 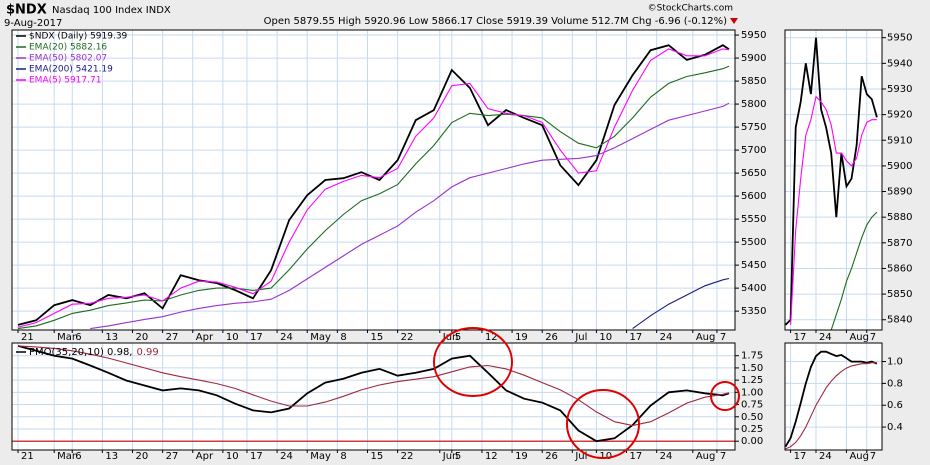 What do you see at coordinates (111, 10) in the screenshot?
I see `security-name: Nasdaq 100 Index INDX` at bounding box center [111, 10].